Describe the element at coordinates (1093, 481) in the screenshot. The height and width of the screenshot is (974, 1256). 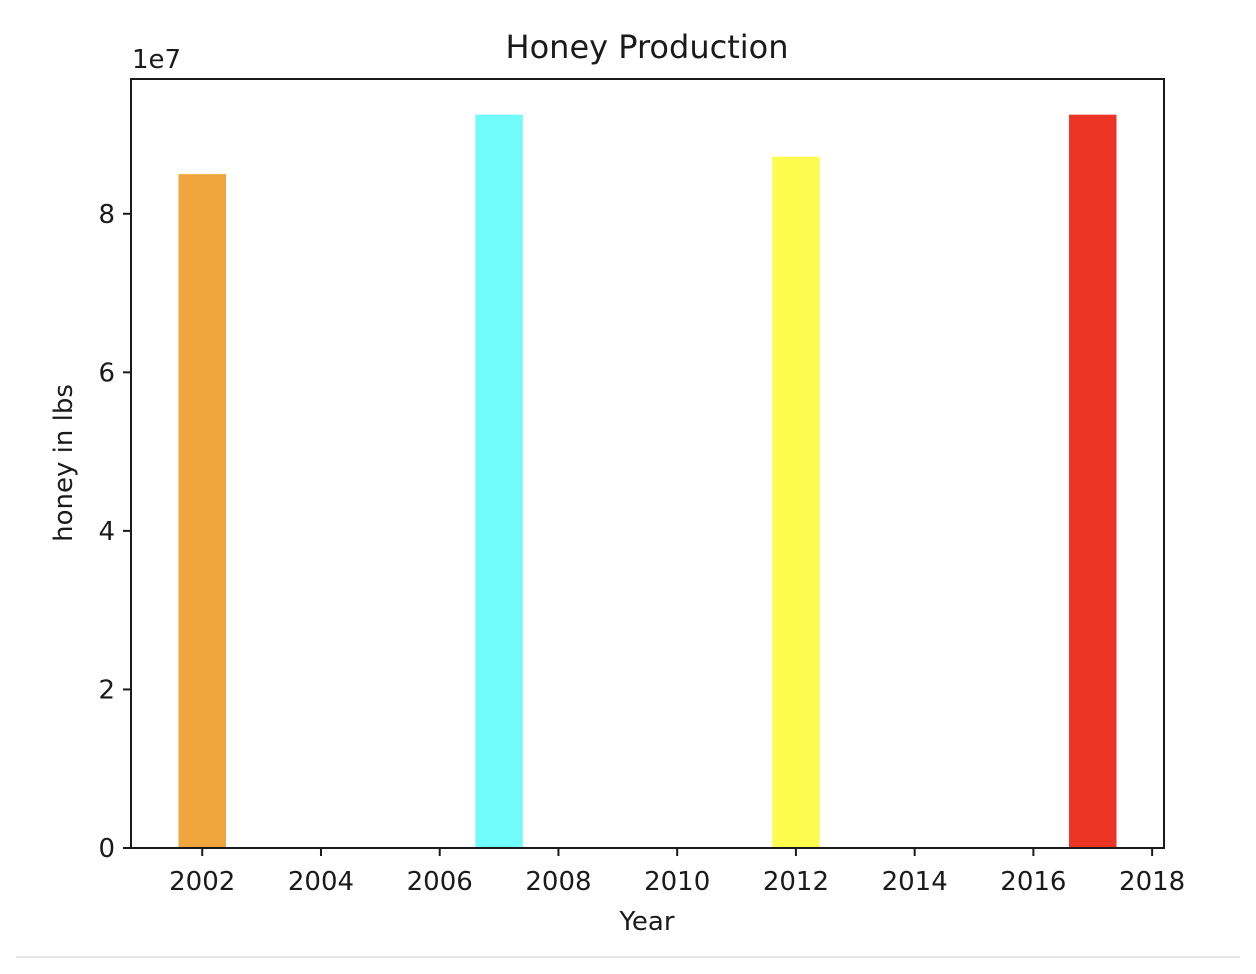
I see `bar-2017` at that location.